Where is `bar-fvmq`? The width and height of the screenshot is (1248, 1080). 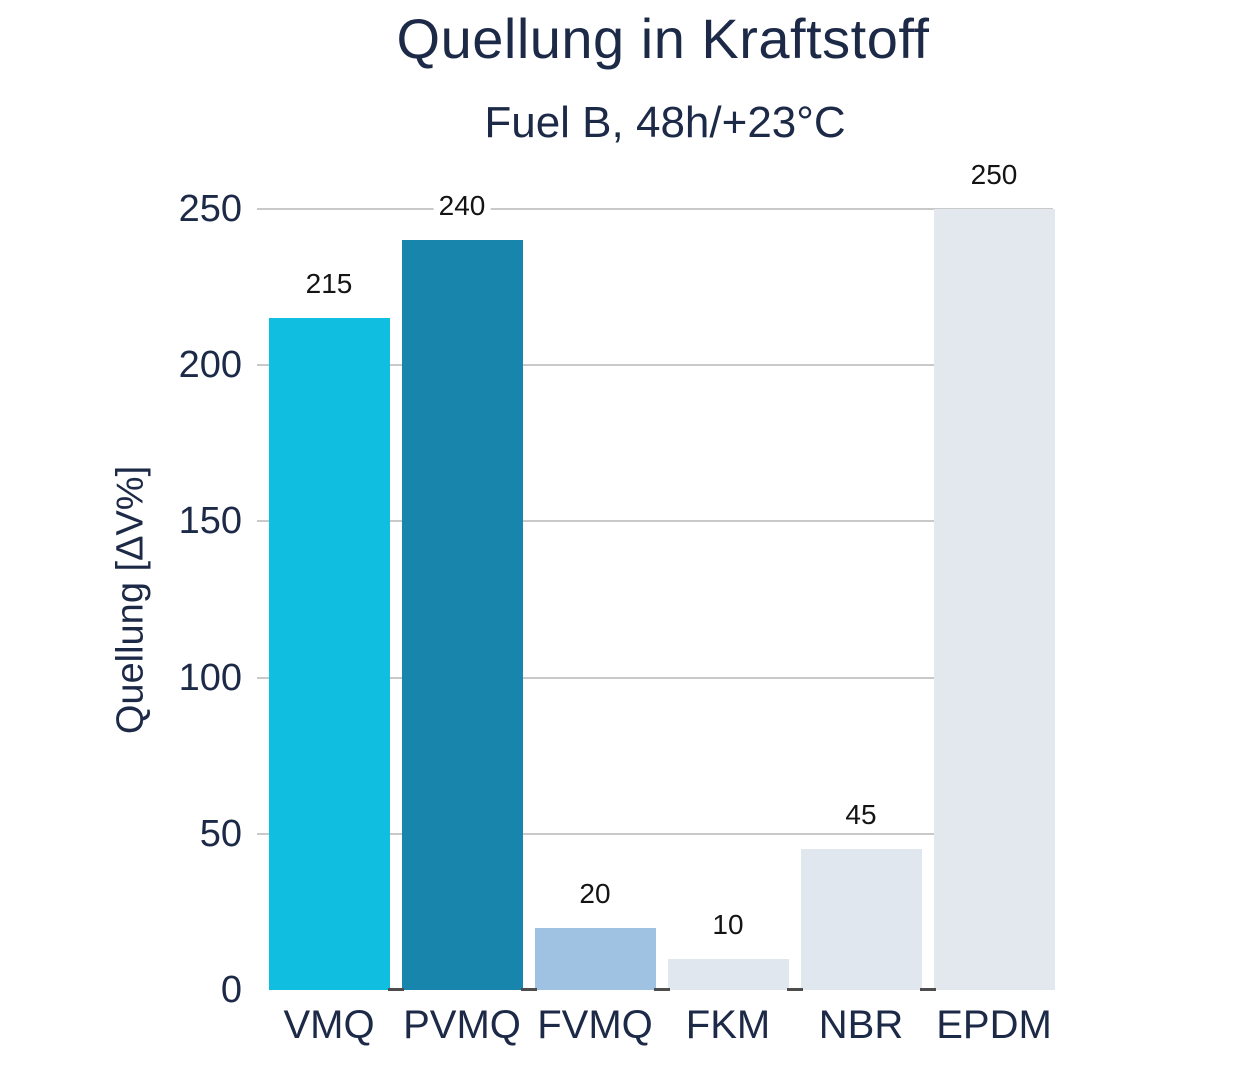 bar-fvmq is located at coordinates (595, 958).